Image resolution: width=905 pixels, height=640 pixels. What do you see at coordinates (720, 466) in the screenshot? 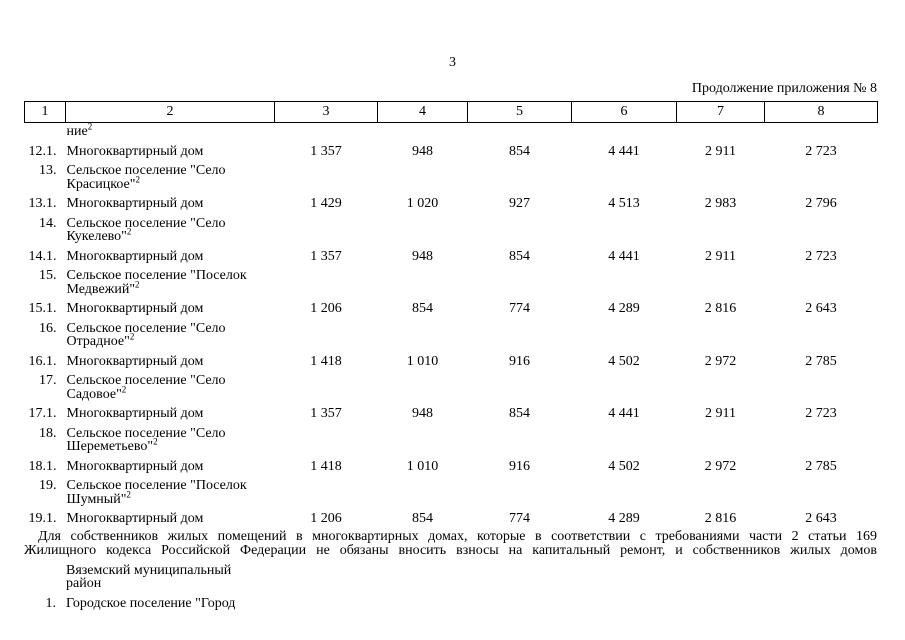
I see `row-value: 2 972` at bounding box center [720, 466].